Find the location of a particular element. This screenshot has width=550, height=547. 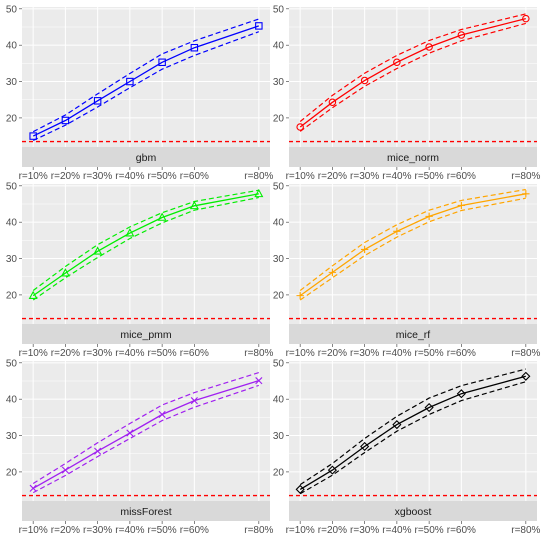

strip-label: mice_norm is located at coordinates (413, 158).